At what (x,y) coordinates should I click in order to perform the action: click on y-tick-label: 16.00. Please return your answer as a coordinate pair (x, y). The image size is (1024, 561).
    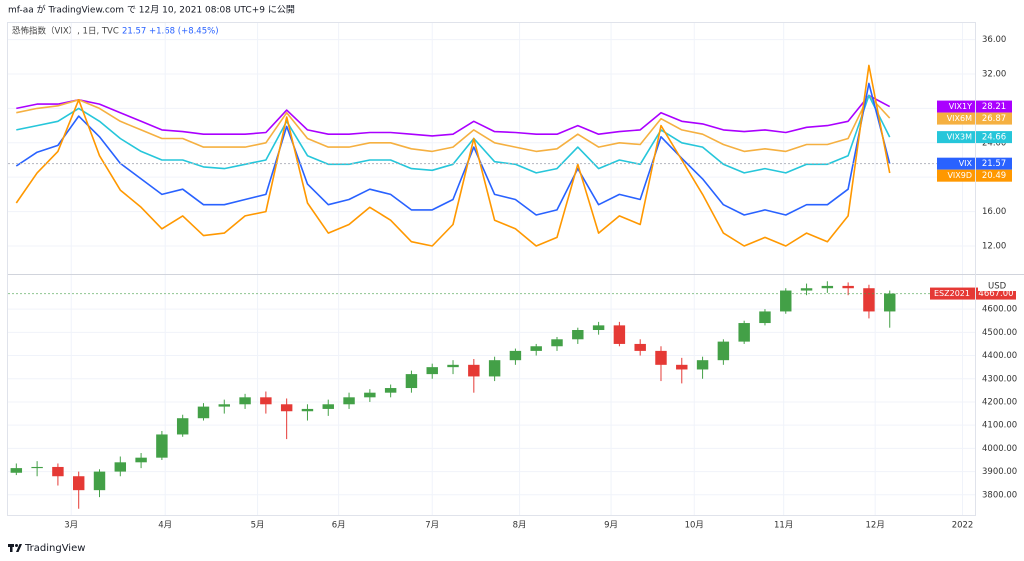
    Looking at the image, I should click on (994, 212).